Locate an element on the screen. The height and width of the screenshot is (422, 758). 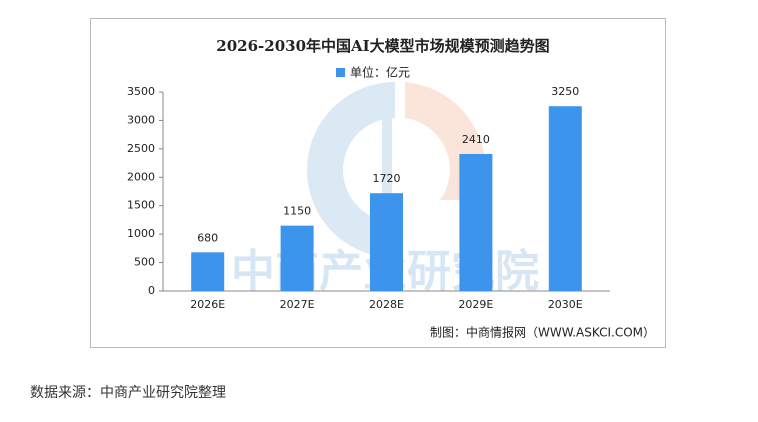
data-label: 3250 is located at coordinates (565, 91).